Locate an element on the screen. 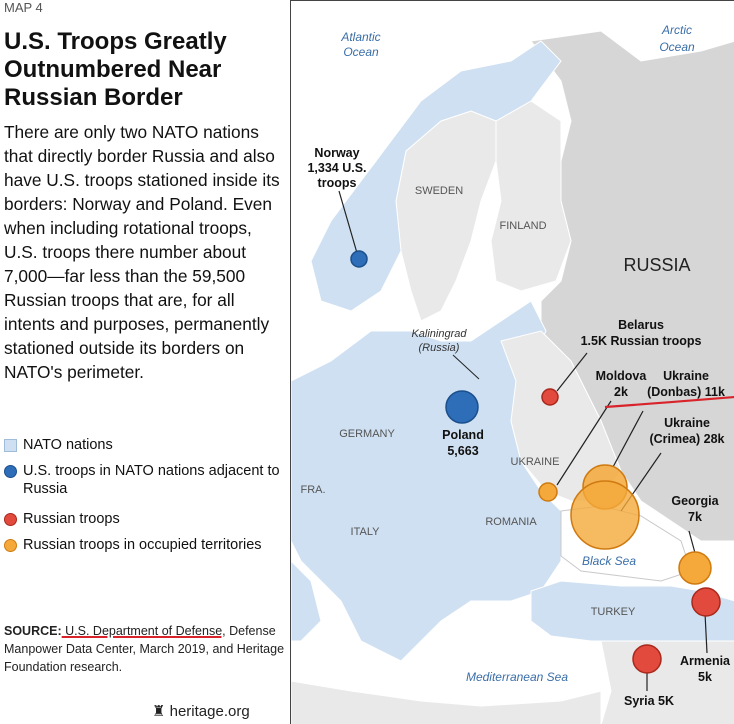 The image size is (734, 724). black-sea-label: Black Sea is located at coordinates (609, 561).